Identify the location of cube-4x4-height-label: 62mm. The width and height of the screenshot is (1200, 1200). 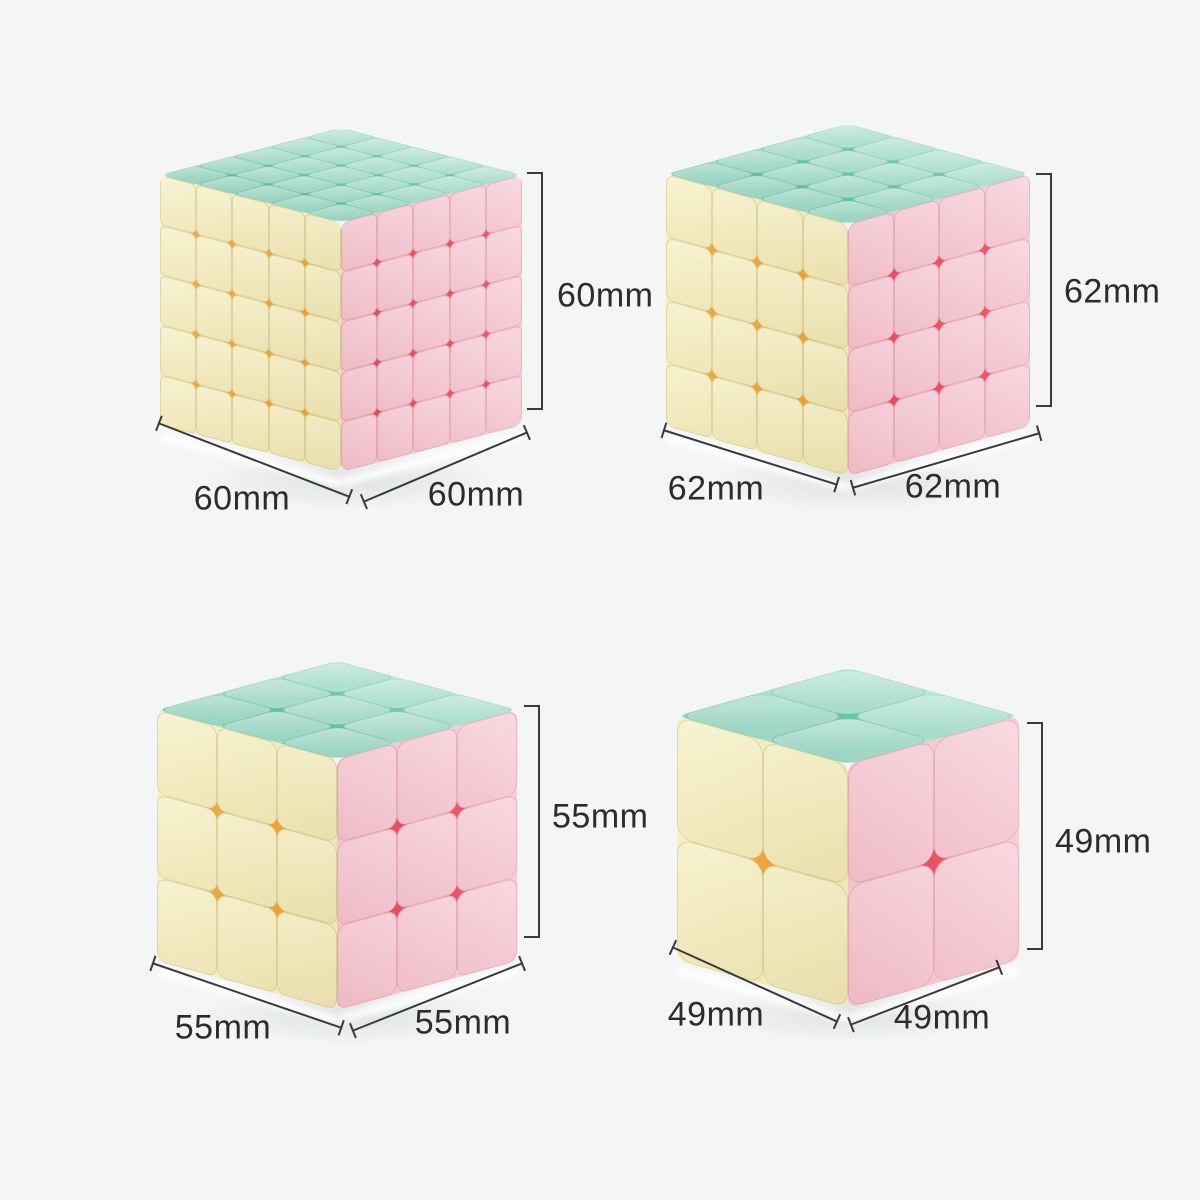
(1112, 291).